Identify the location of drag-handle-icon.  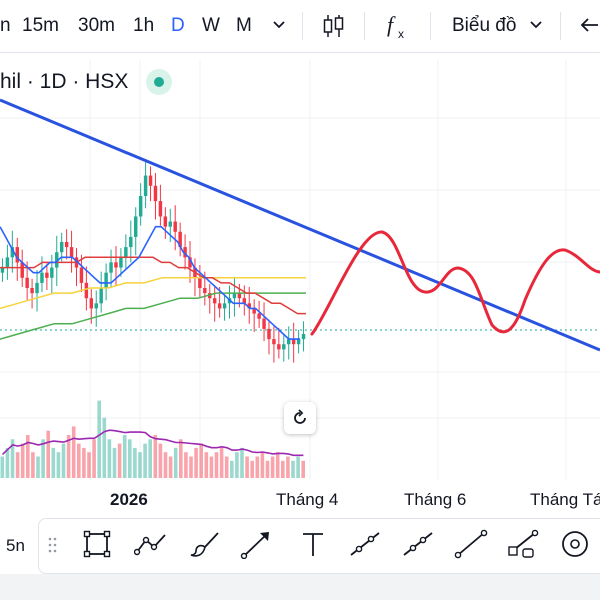
(53, 545).